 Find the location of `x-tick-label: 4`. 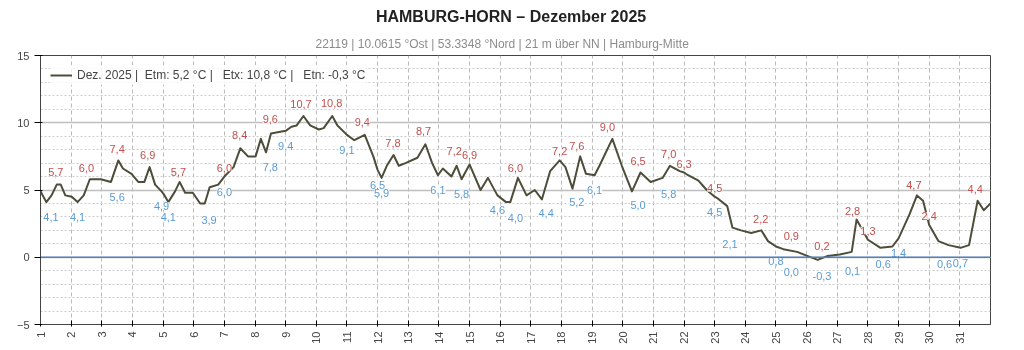

x-tick-label: 4 is located at coordinates (132, 334).